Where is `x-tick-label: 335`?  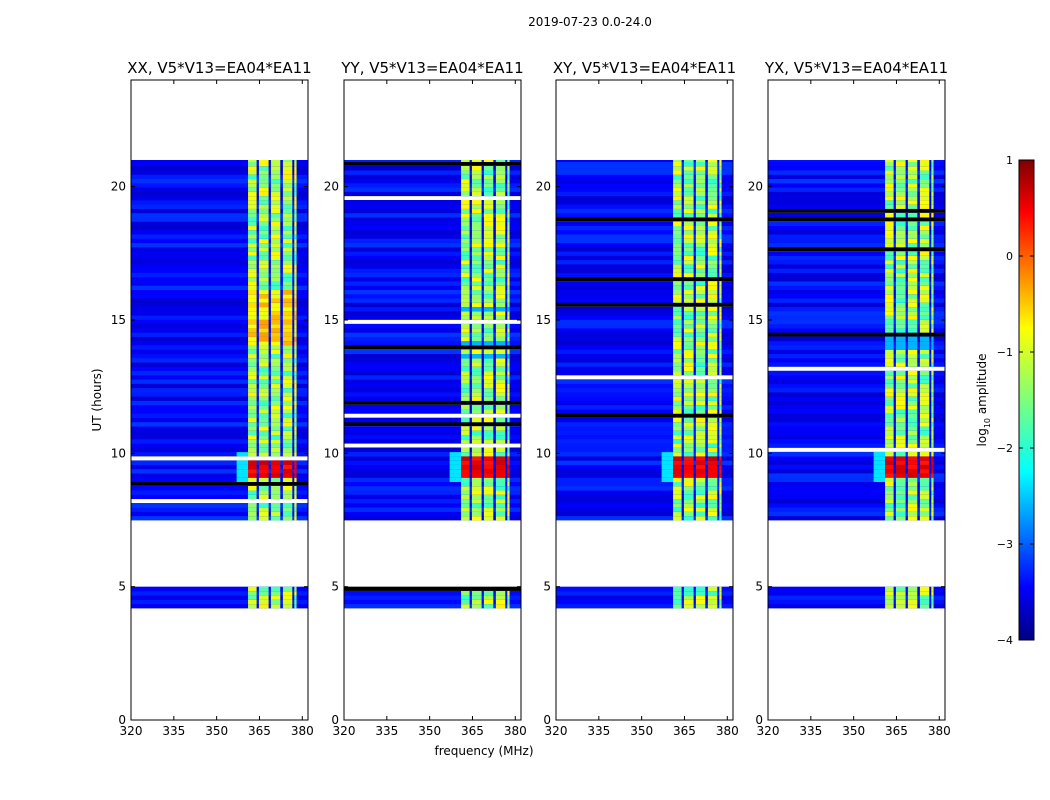 x-tick-label: 335 is located at coordinates (598, 731).